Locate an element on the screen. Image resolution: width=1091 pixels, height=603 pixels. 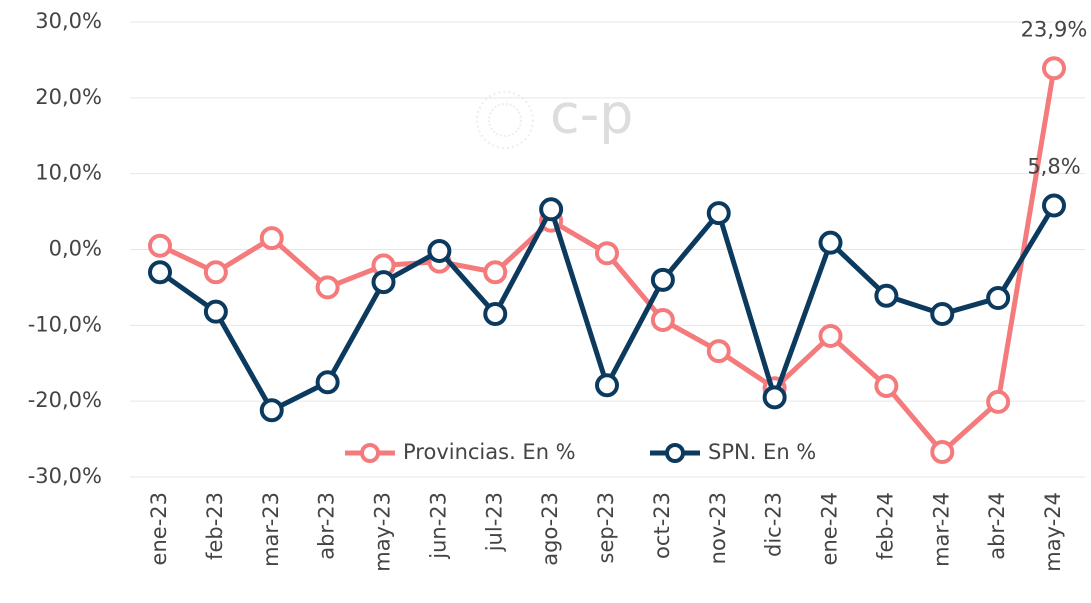
legend-label: SPN. En % is located at coordinates (762, 452).